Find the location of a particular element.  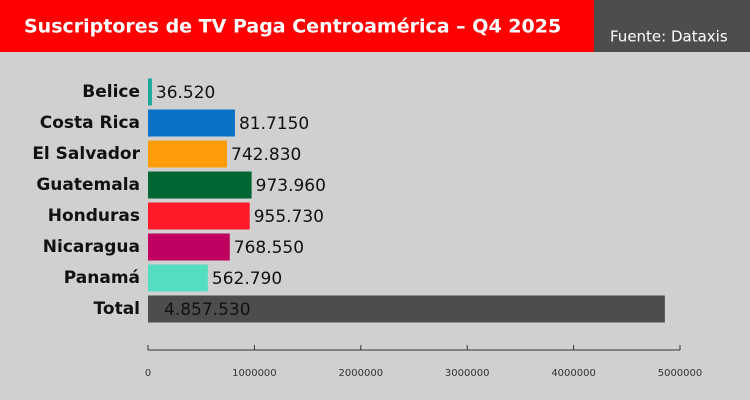

source: Fuente: Dataxis is located at coordinates (669, 37).